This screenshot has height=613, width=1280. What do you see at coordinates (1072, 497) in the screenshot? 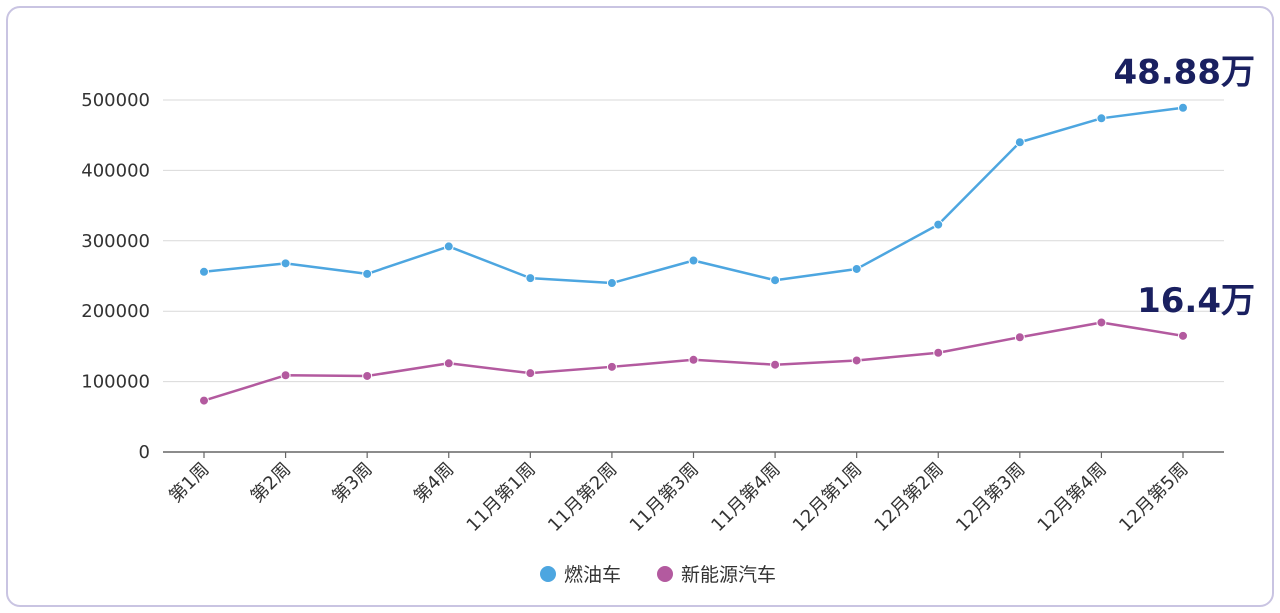
I see `x-tick-label: 12月第4周` at bounding box center [1072, 497].